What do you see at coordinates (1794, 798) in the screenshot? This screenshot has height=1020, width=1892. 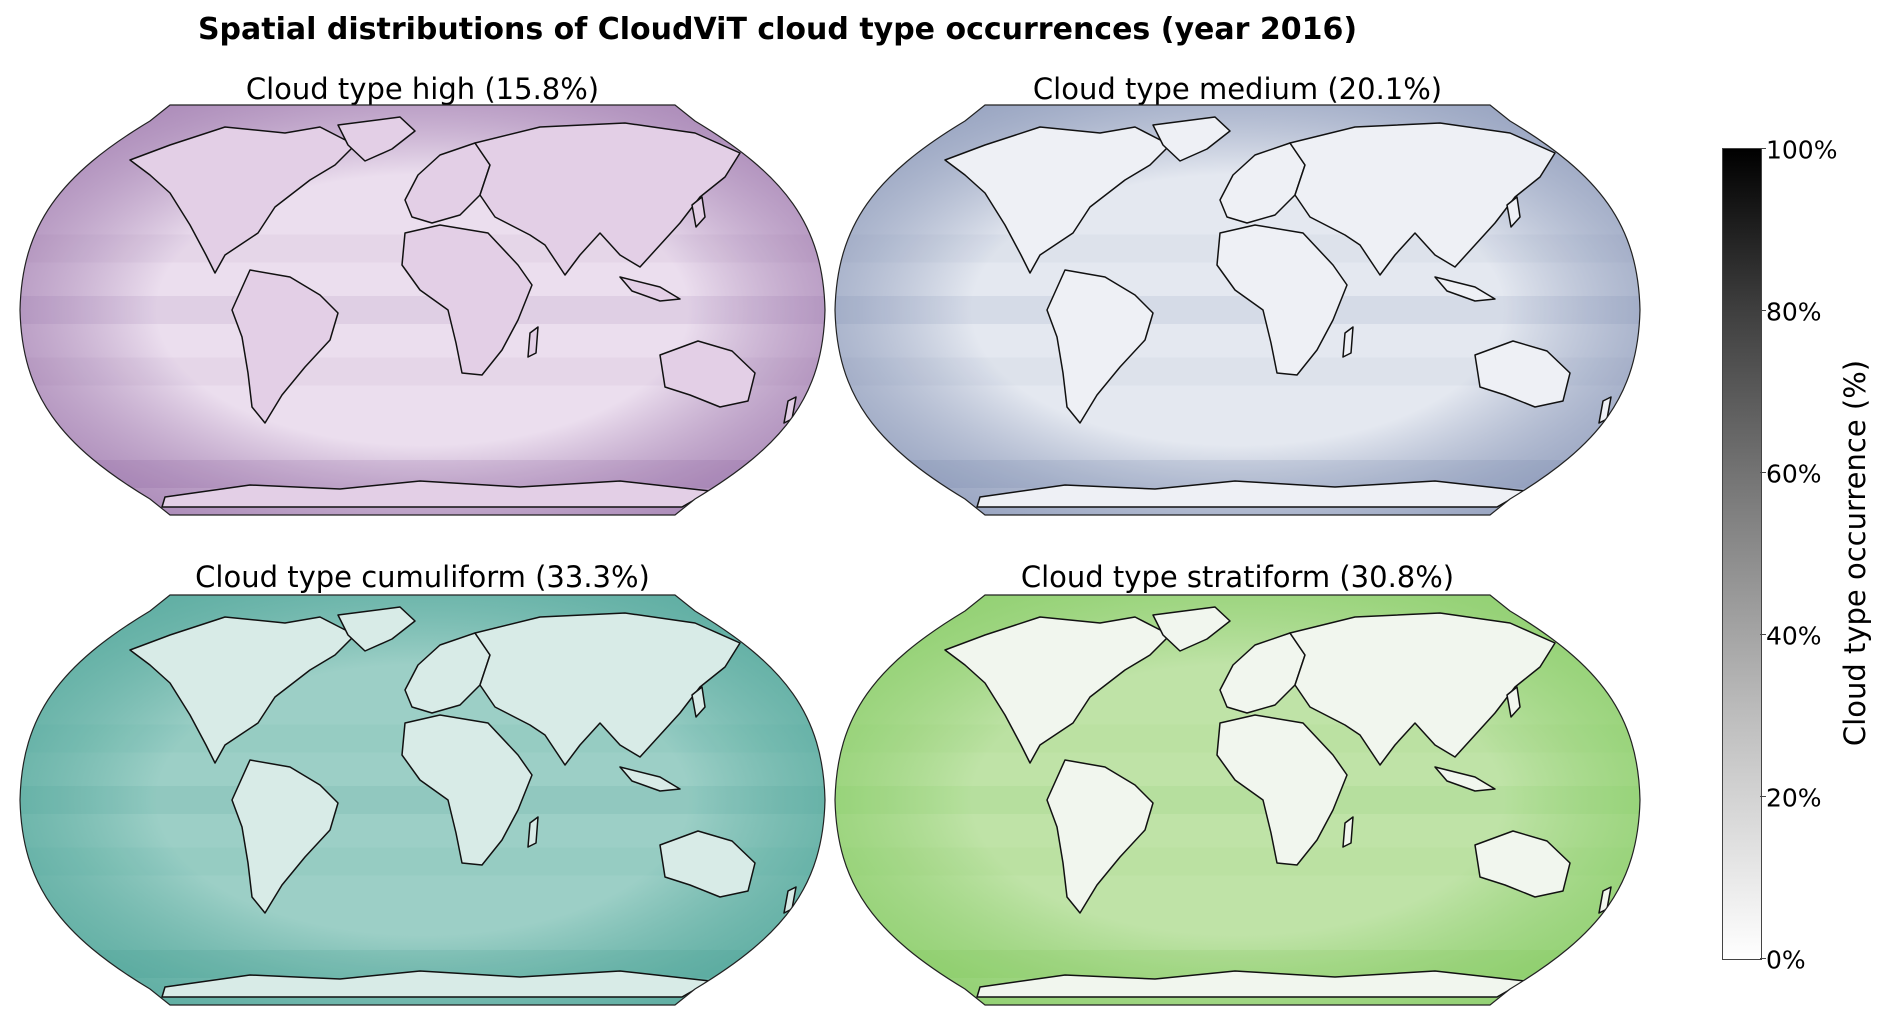 I see `colorbar-tick-20: 20%` at bounding box center [1794, 798].